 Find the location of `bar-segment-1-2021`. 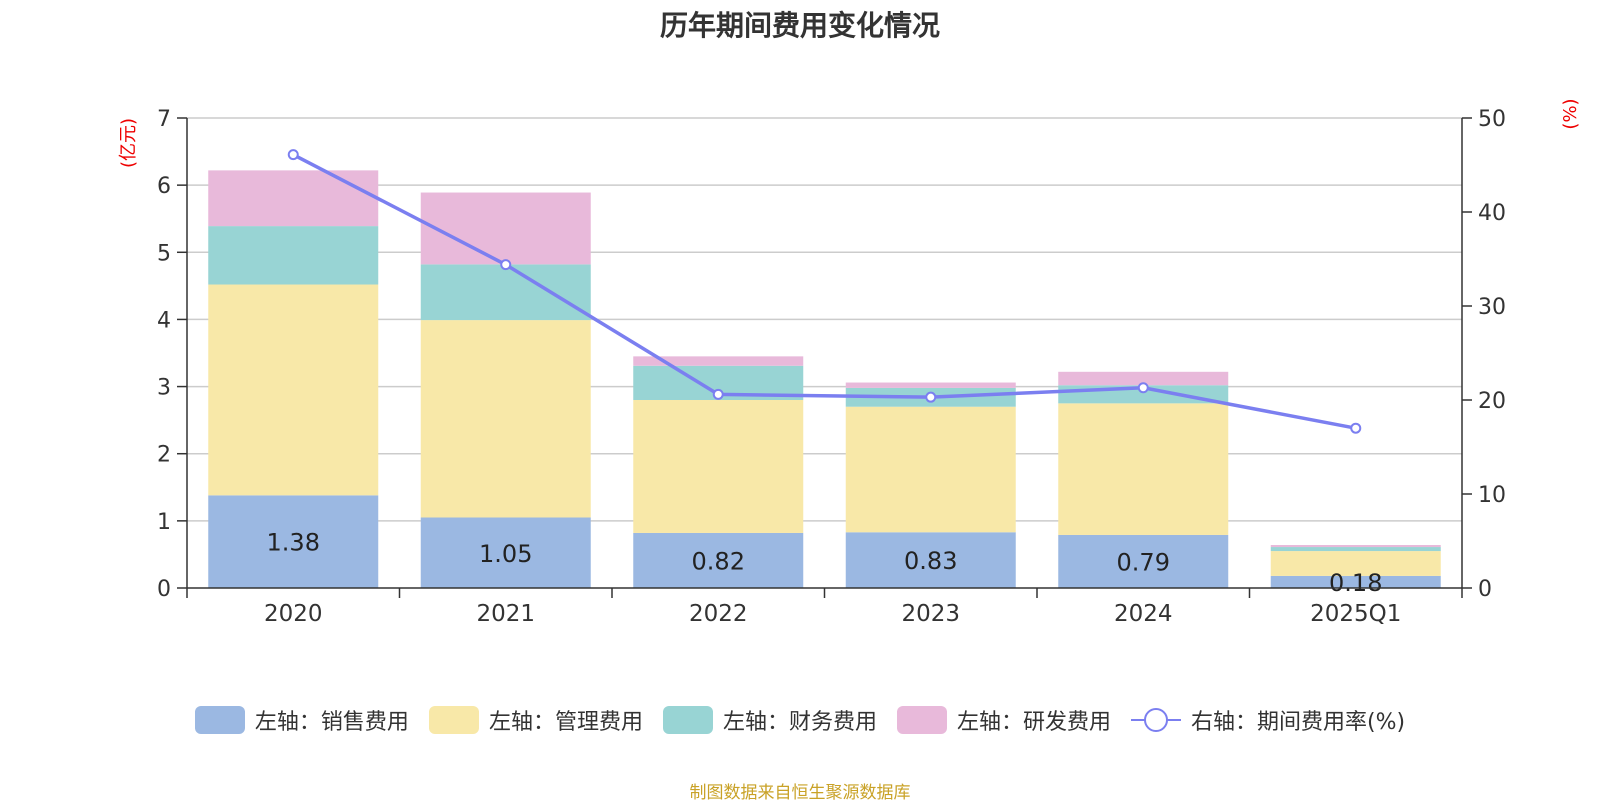

bar-segment-1-2021 is located at coordinates (505, 552).